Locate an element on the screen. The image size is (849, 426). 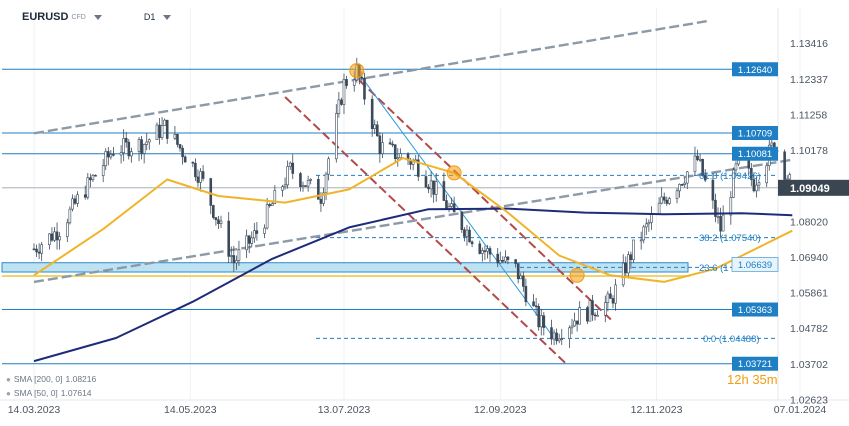
y-tick-label: 1.02623 is located at coordinates (809, 401).